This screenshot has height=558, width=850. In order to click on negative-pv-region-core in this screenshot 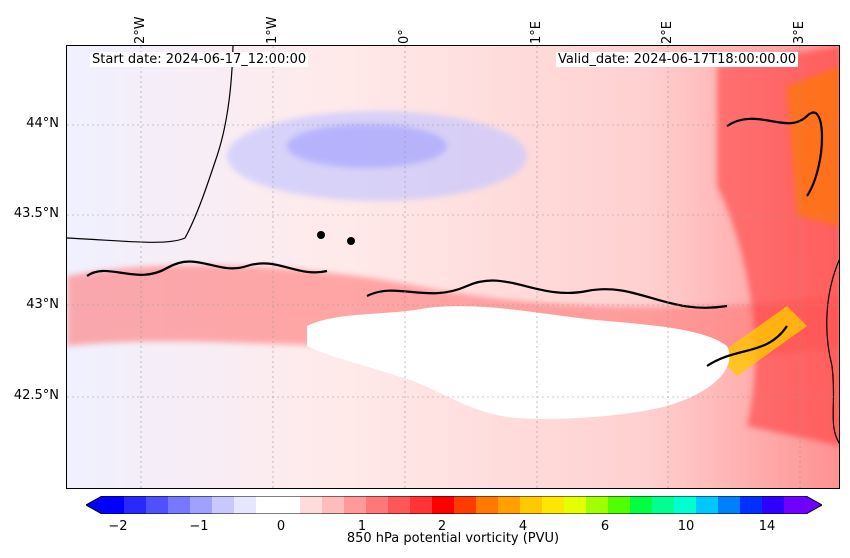, I will do `click(367, 146)`.